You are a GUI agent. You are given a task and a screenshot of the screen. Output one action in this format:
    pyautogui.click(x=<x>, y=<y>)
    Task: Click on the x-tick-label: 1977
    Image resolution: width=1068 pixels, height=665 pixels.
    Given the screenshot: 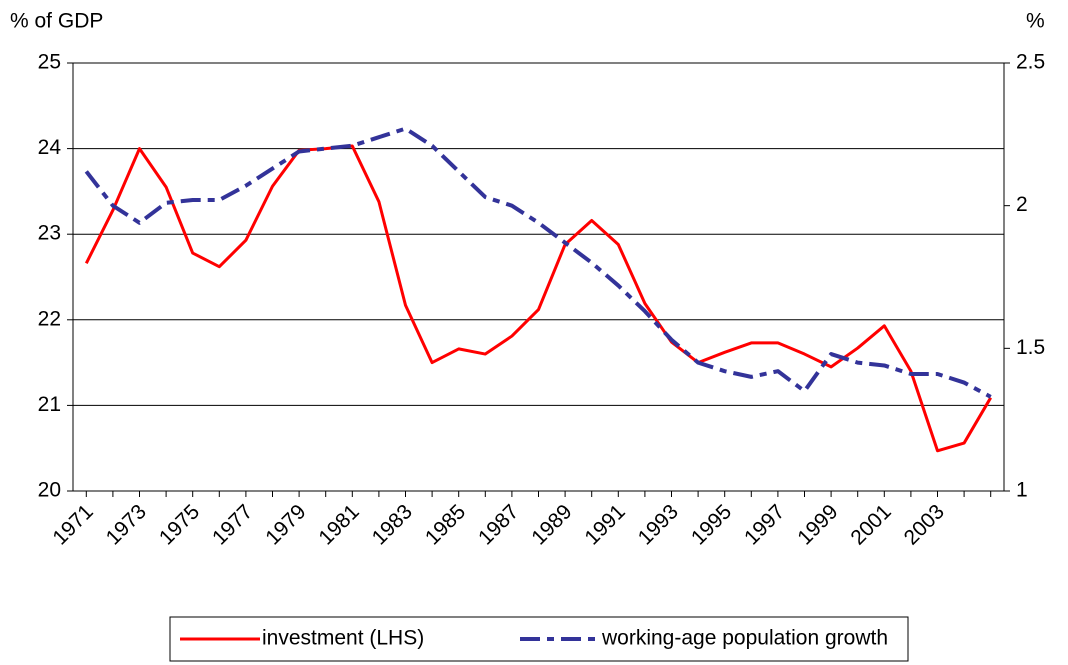 What is the action you would take?
    pyautogui.click(x=232, y=524)
    